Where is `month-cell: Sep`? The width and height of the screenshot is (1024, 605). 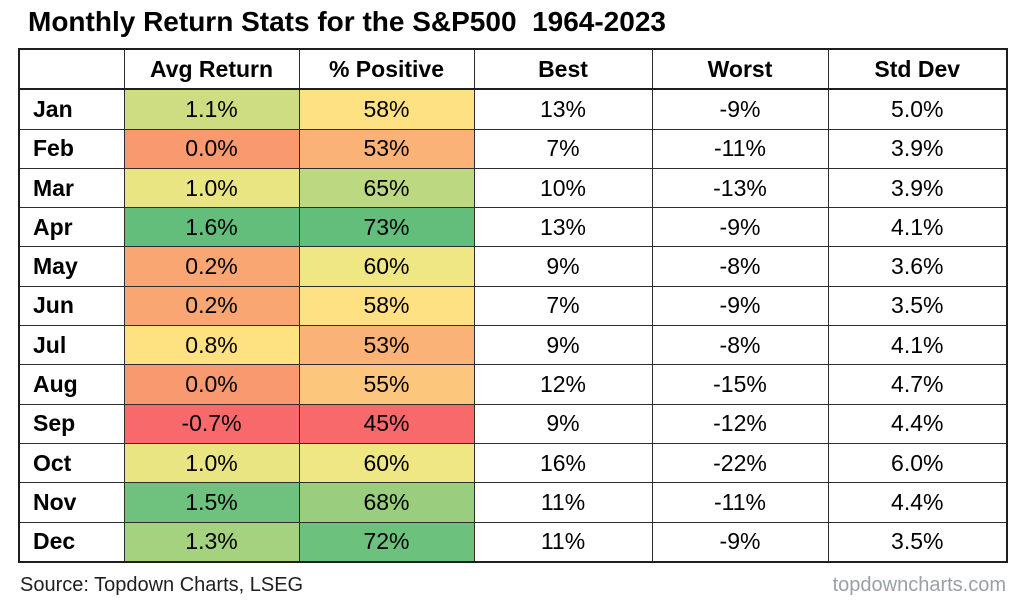
month-cell: Sep is located at coordinates (71, 423).